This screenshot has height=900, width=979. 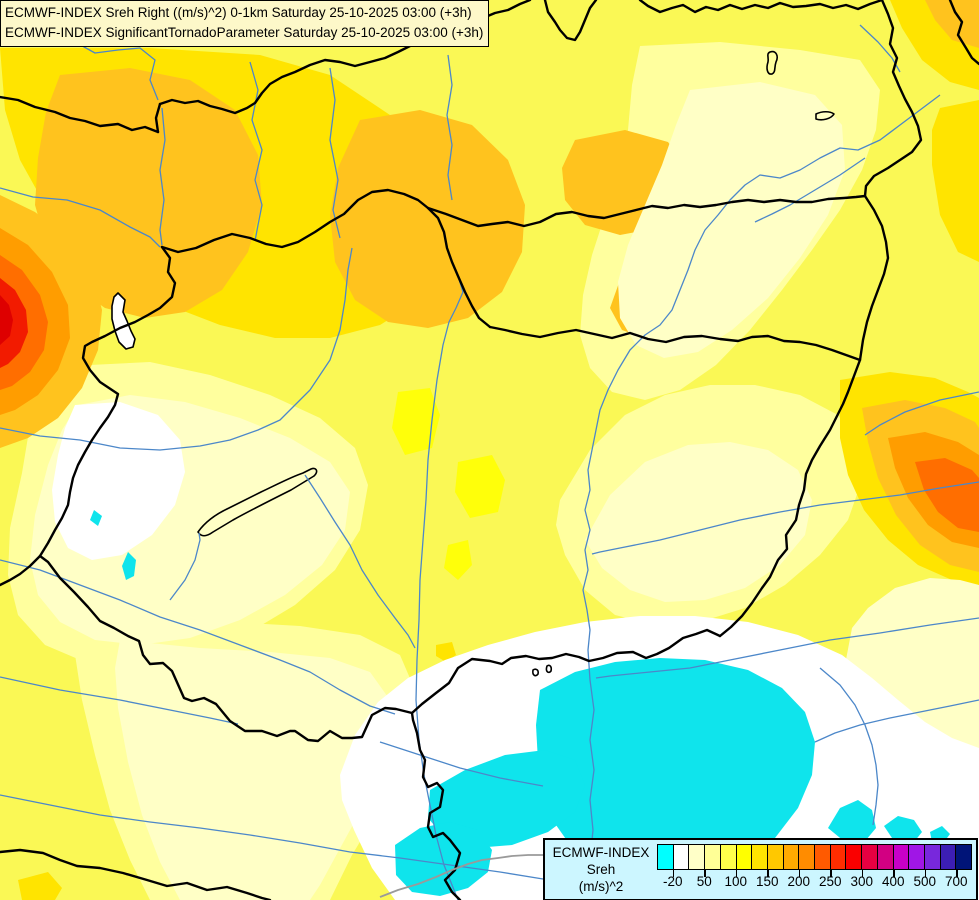 What do you see at coordinates (601, 886) in the screenshot?
I see `legend-label-unit: (m/s)^2` at bounding box center [601, 886].